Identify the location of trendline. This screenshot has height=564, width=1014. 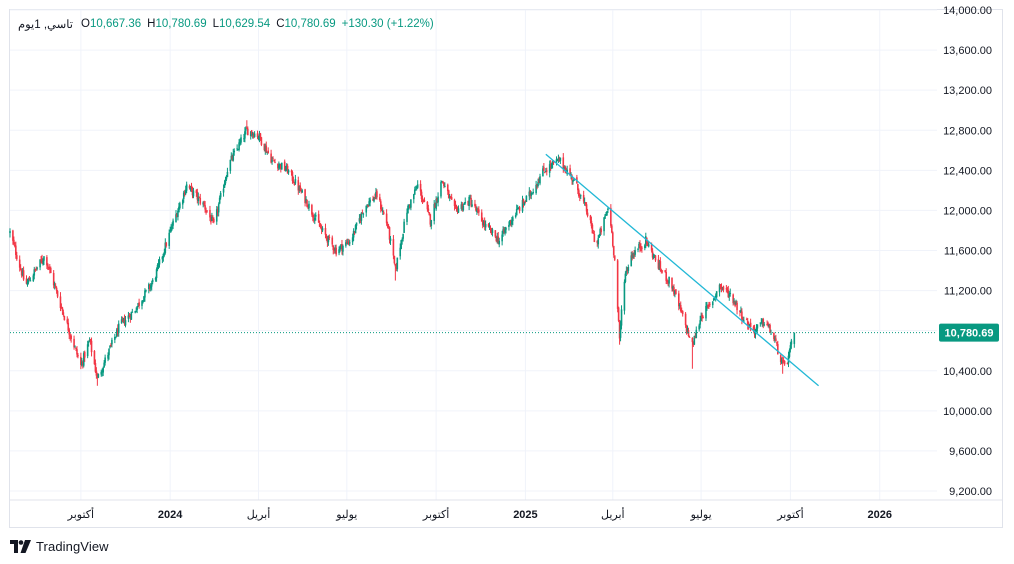
(682, 270).